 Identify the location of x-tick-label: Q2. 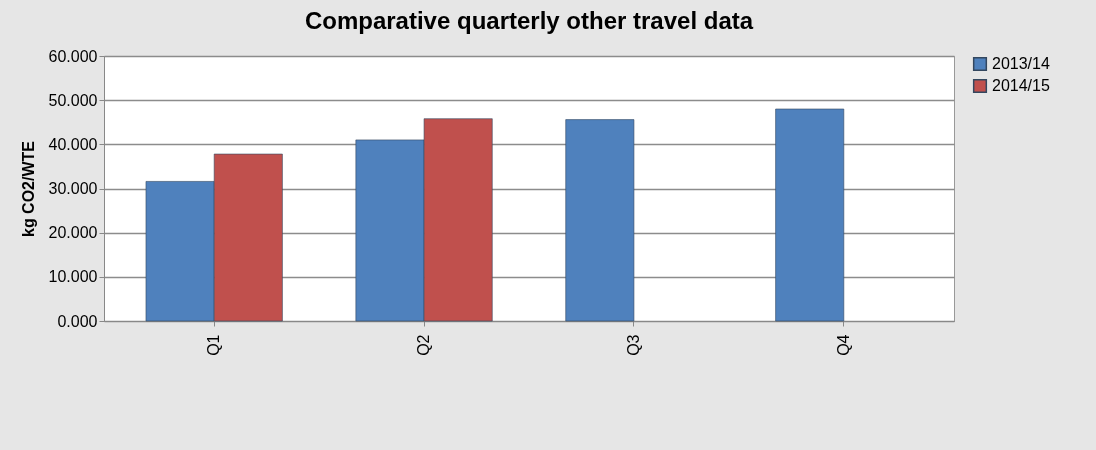
(424, 345).